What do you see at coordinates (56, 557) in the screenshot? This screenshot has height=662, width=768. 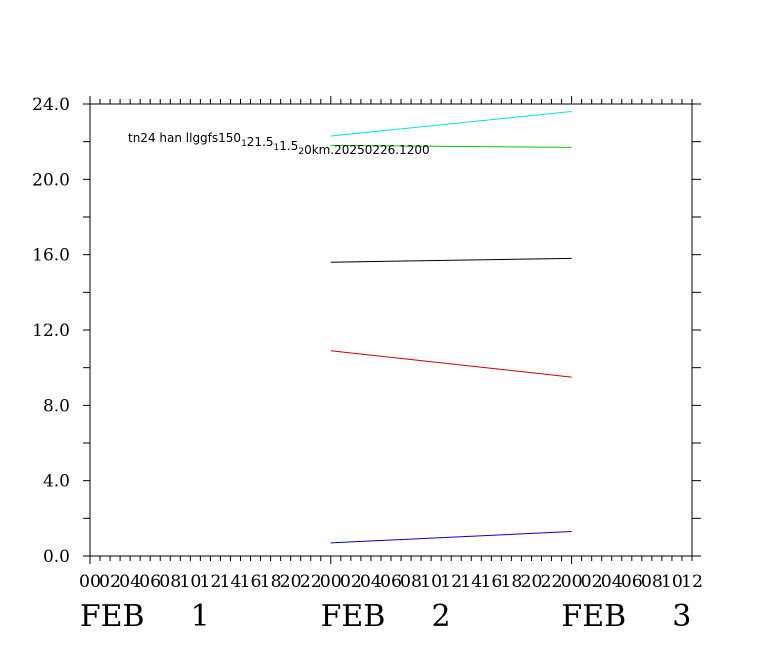 I see `y-tick-label: 0.0` at bounding box center [56, 557].